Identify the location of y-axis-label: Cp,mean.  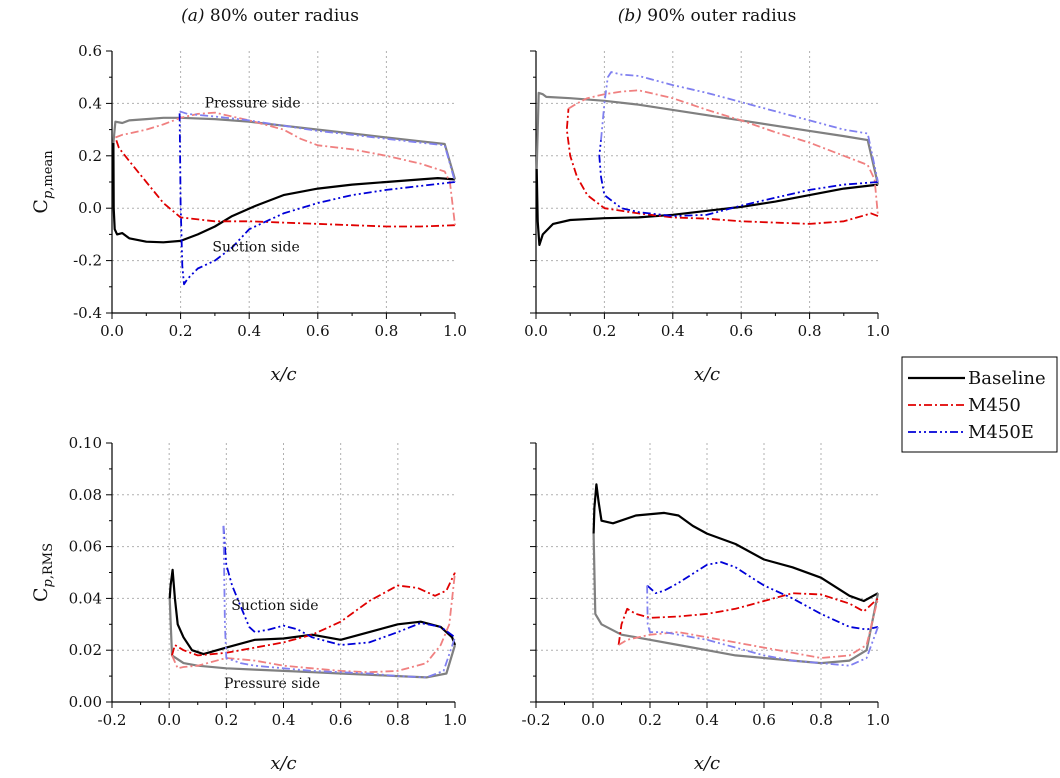
(43, 182).